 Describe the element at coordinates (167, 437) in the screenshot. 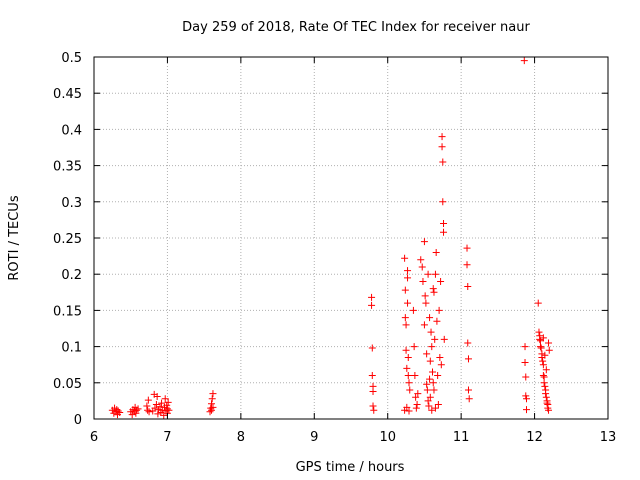

I see `x-tick-label: 7` at that location.